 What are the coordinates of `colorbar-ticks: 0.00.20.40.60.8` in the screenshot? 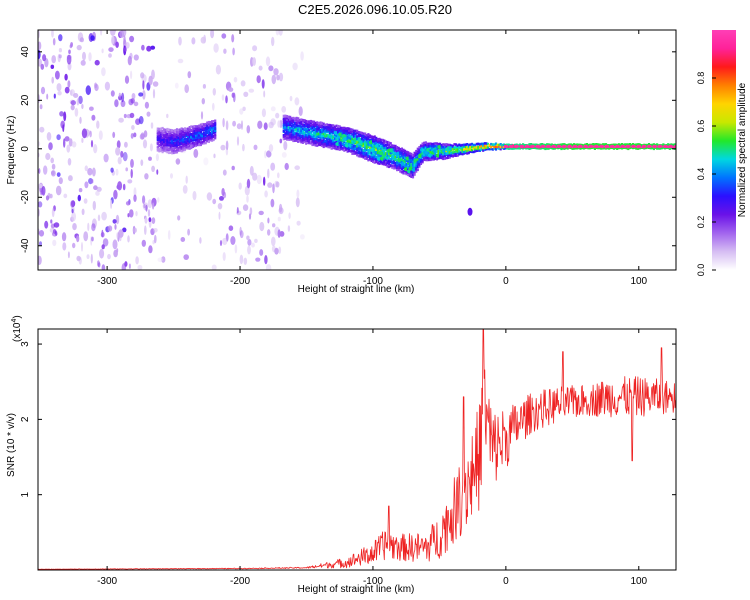 It's located at (706, 174).